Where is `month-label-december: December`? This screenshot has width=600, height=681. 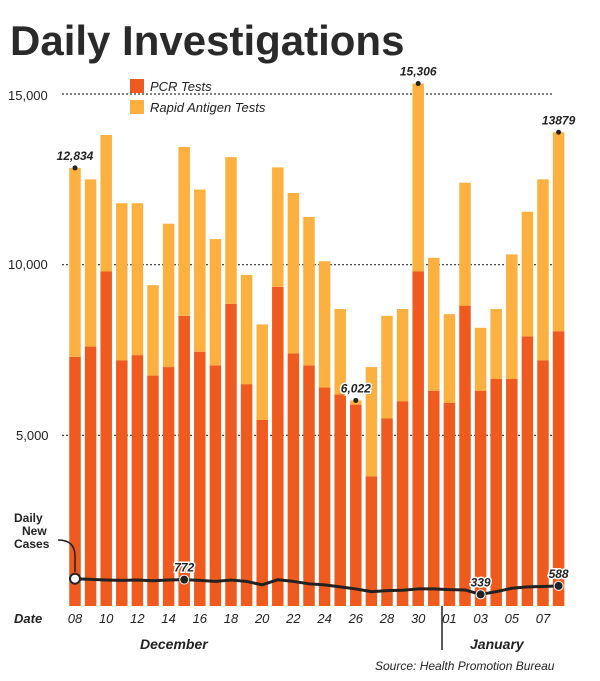 month-label-december: December is located at coordinates (174, 644).